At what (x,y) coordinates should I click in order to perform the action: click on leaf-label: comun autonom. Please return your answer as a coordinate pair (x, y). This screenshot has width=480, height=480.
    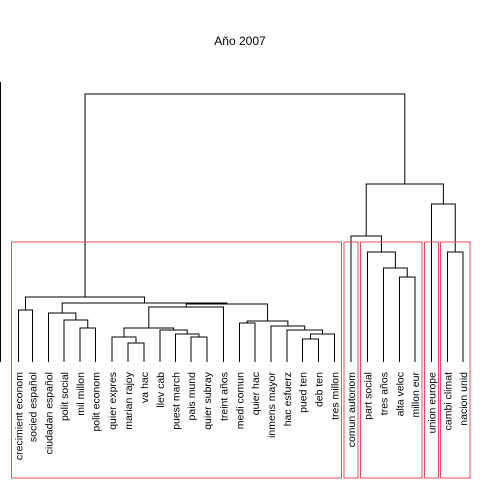
    Looking at the image, I should click on (352, 410).